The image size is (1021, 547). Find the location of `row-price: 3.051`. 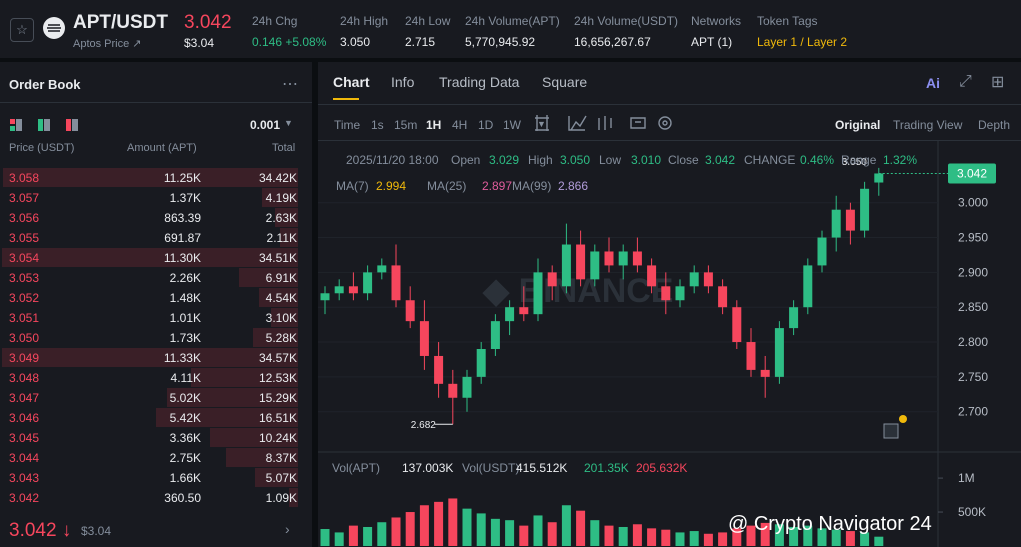

row-price: 3.051 is located at coordinates (24, 318).